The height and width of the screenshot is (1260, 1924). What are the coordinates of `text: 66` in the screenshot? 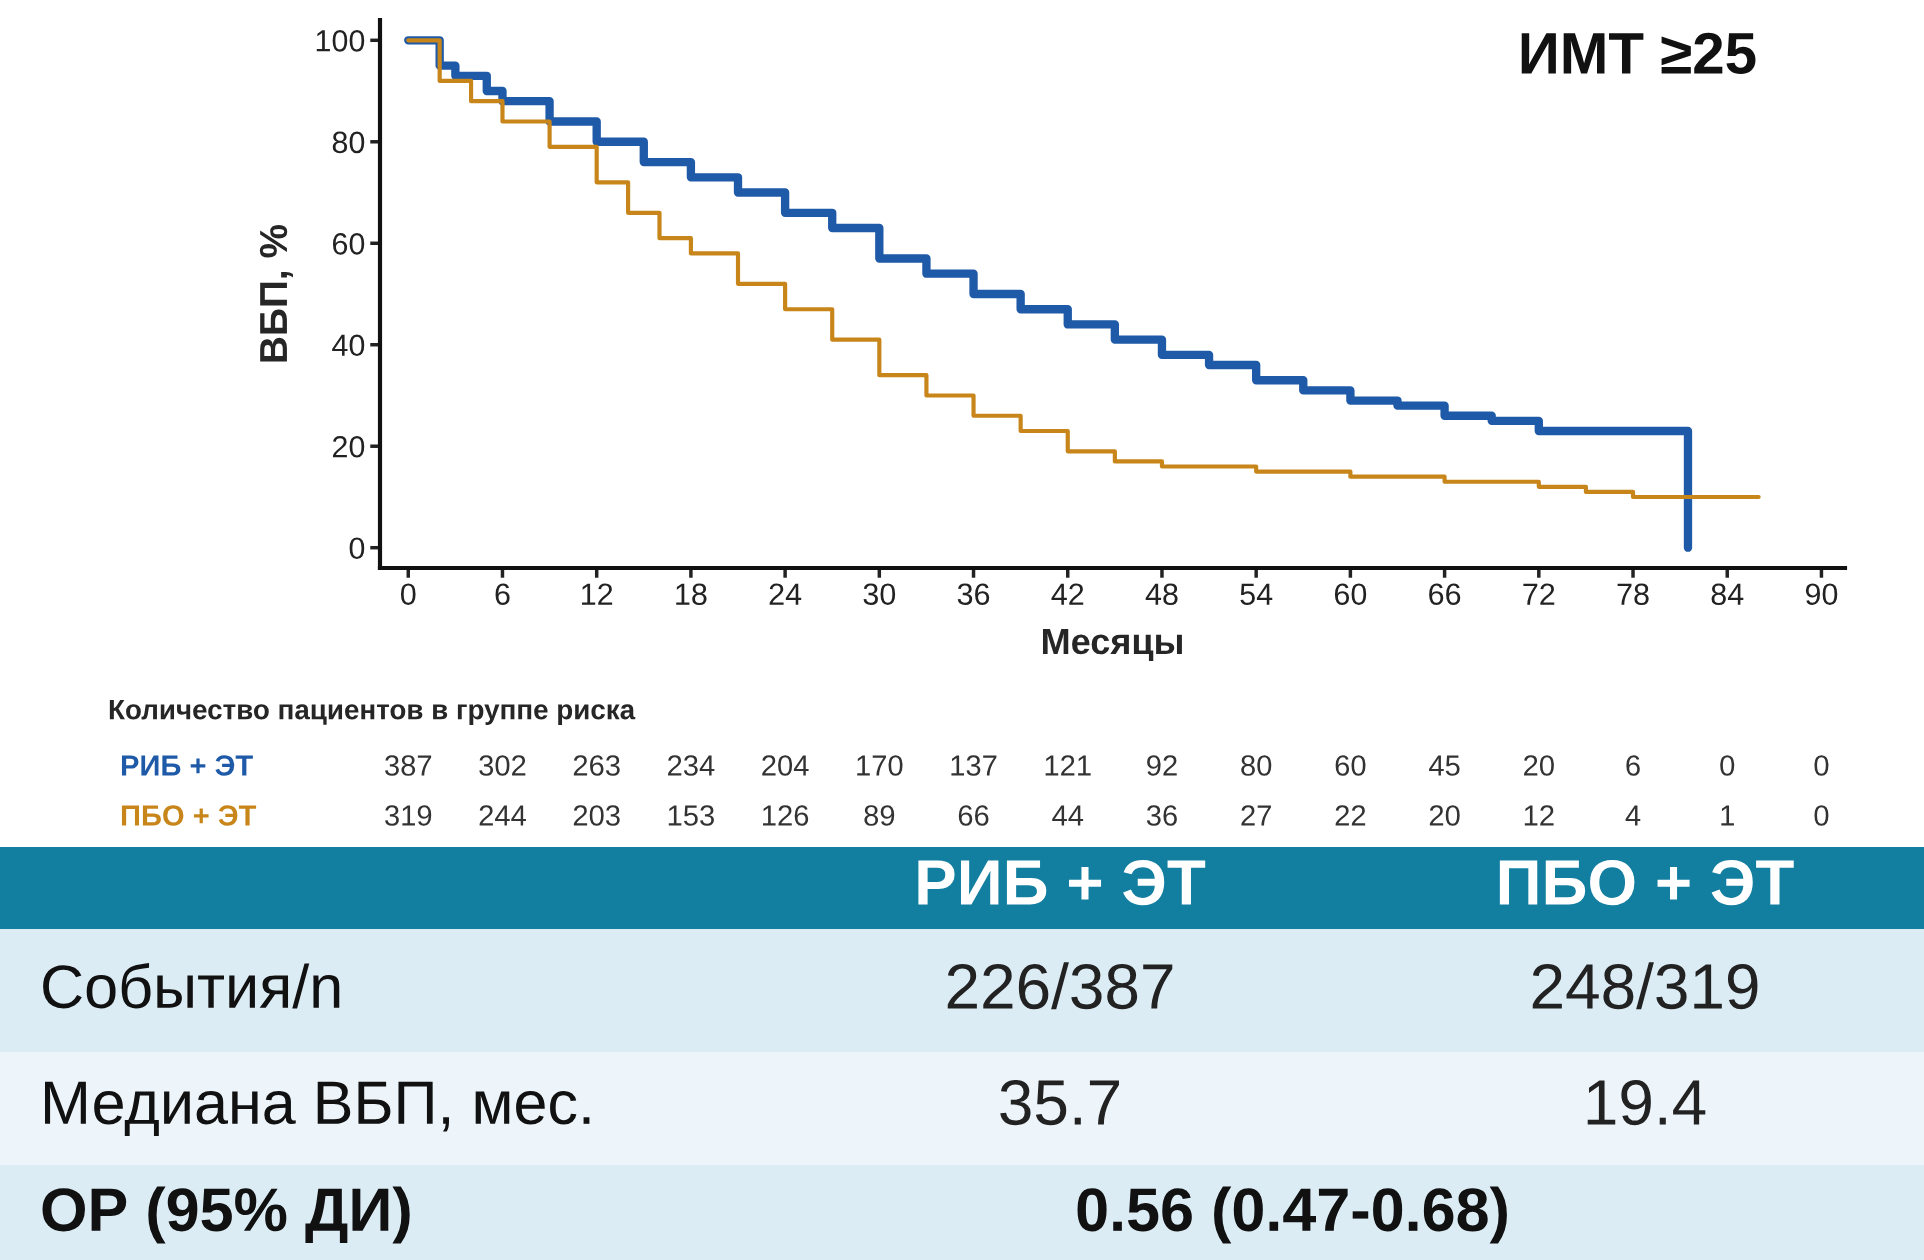 It's located at (973, 815).